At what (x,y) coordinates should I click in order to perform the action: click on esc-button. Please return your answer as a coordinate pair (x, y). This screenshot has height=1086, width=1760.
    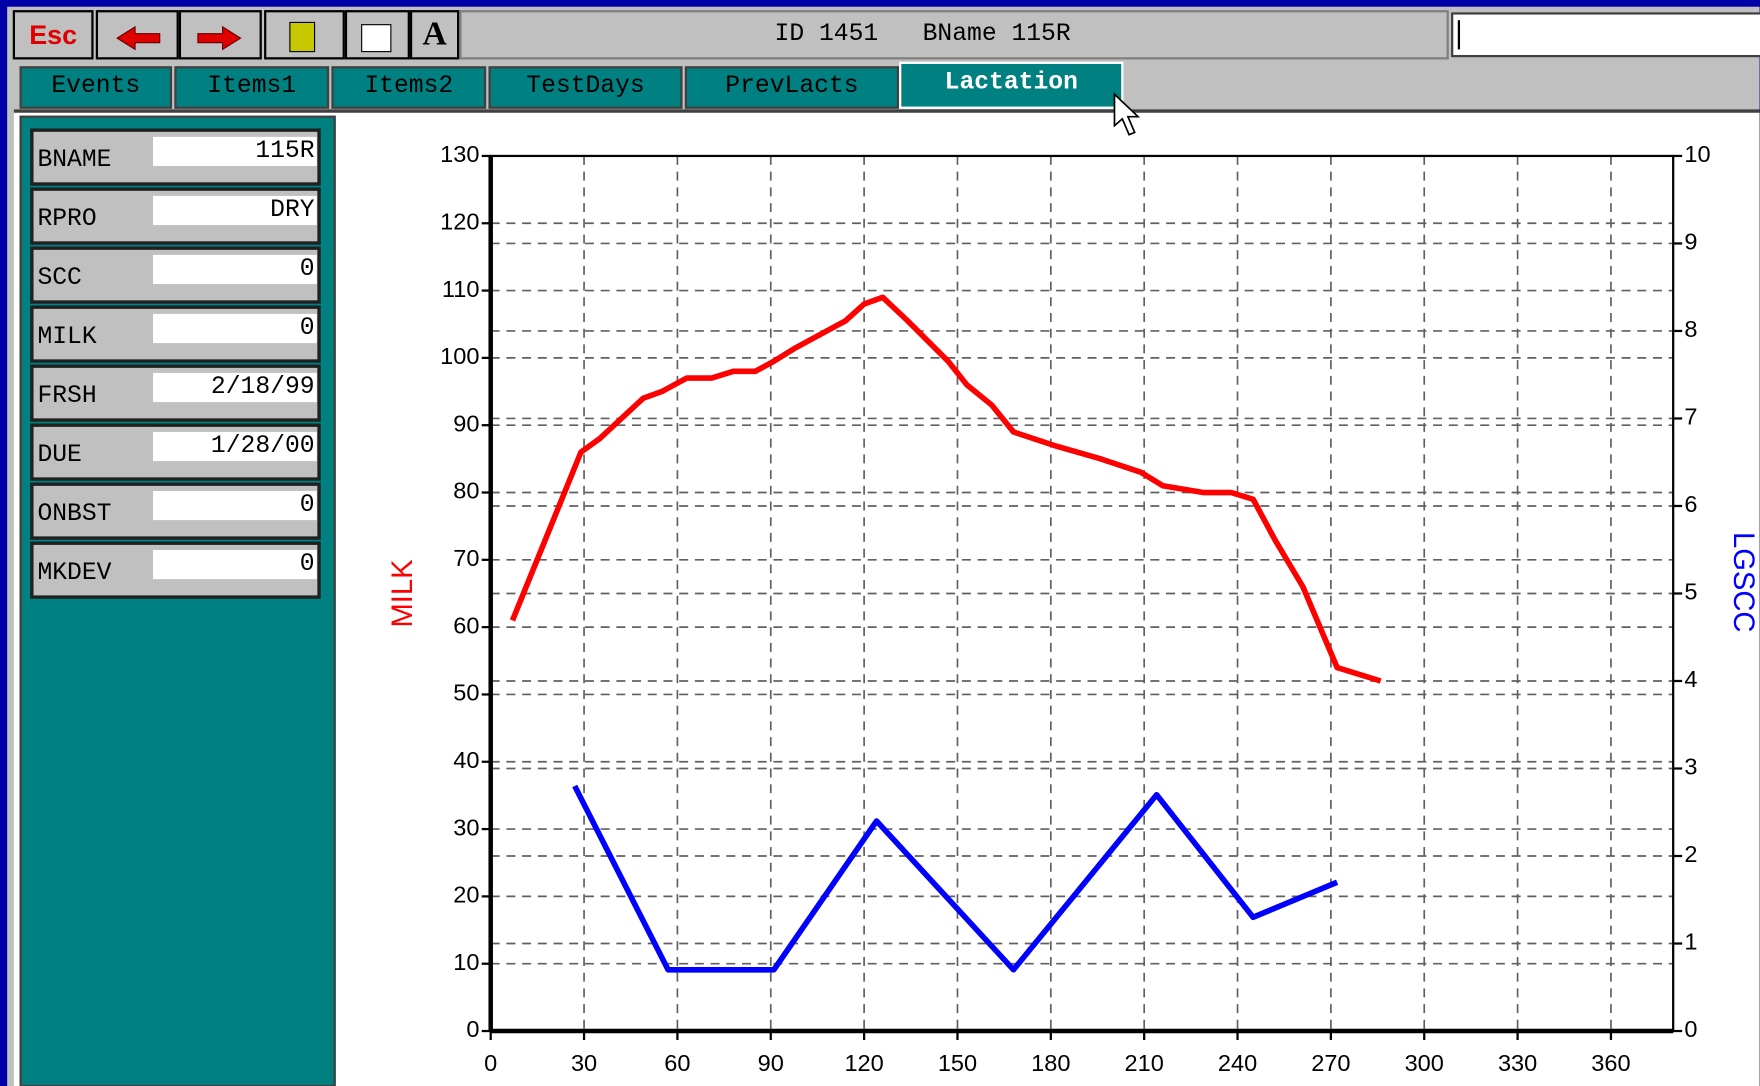
    Looking at the image, I should click on (53, 35).